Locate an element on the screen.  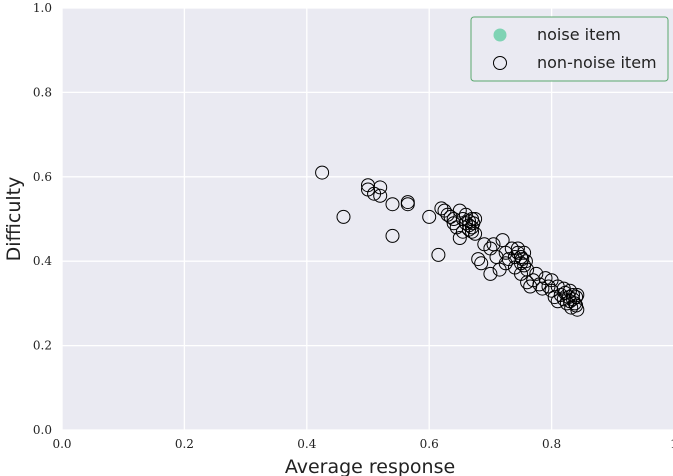
legend-noise-label: noise item is located at coordinates (579, 34).